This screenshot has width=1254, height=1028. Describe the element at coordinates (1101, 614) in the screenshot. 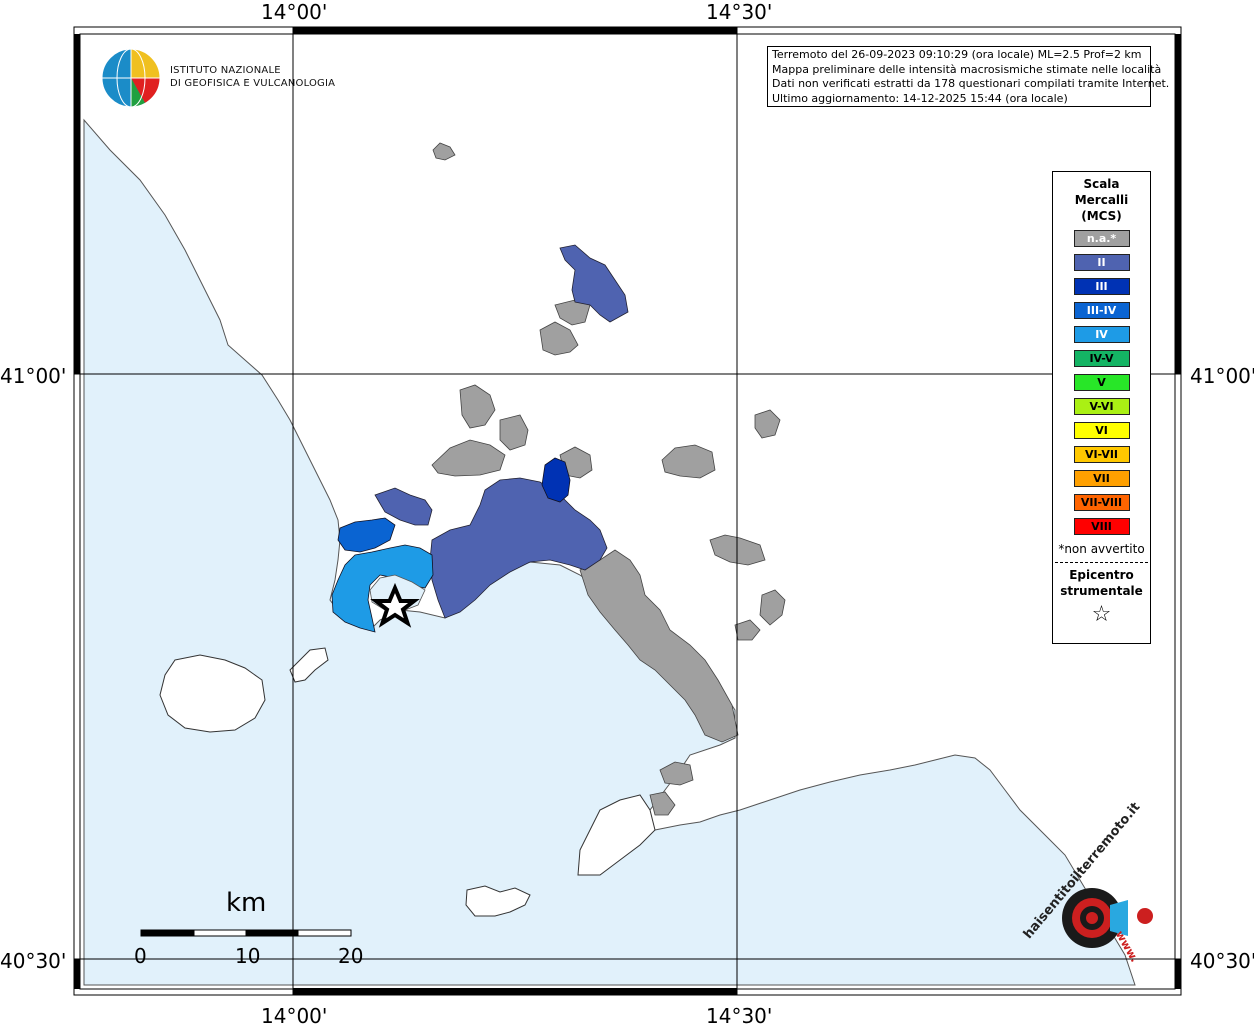

I see `legend-star-icon: ☆` at that location.